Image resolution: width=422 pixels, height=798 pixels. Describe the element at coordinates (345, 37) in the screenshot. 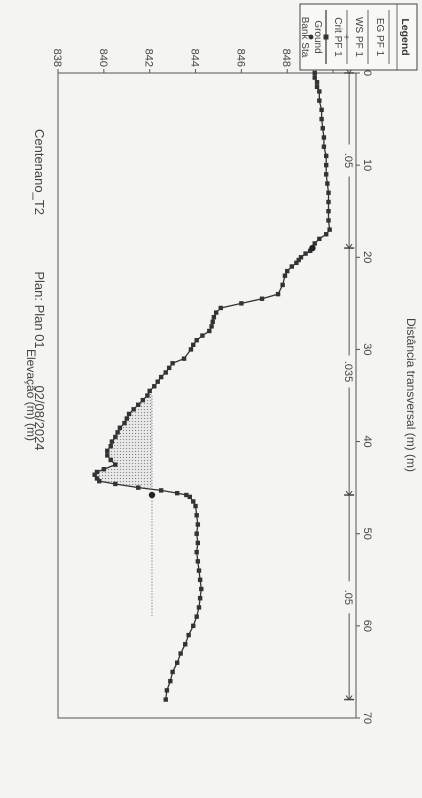

I see `legend-crit-marker: +` at that location.